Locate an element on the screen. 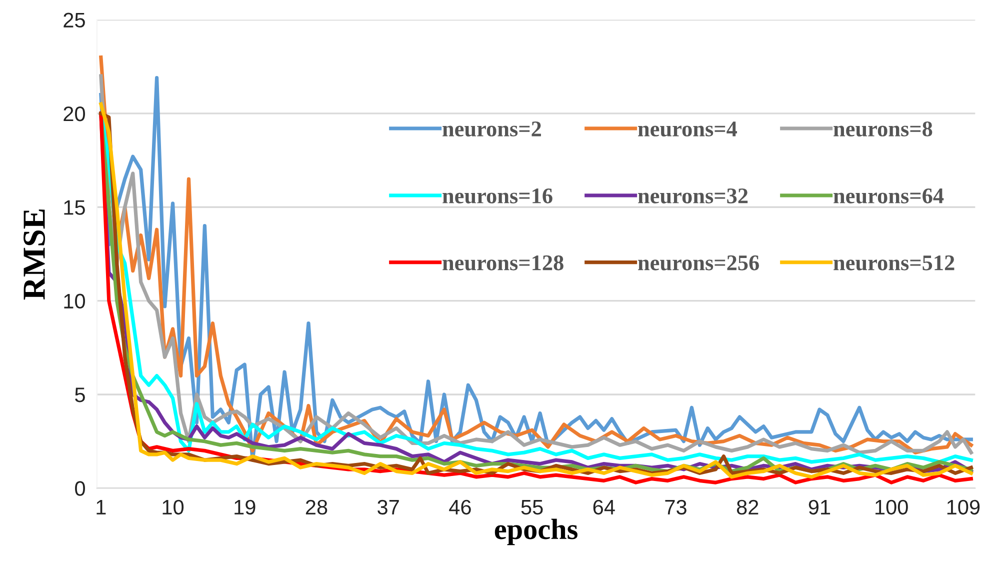 This screenshot has width=989, height=565. x-tick-label: 64 is located at coordinates (604, 507).